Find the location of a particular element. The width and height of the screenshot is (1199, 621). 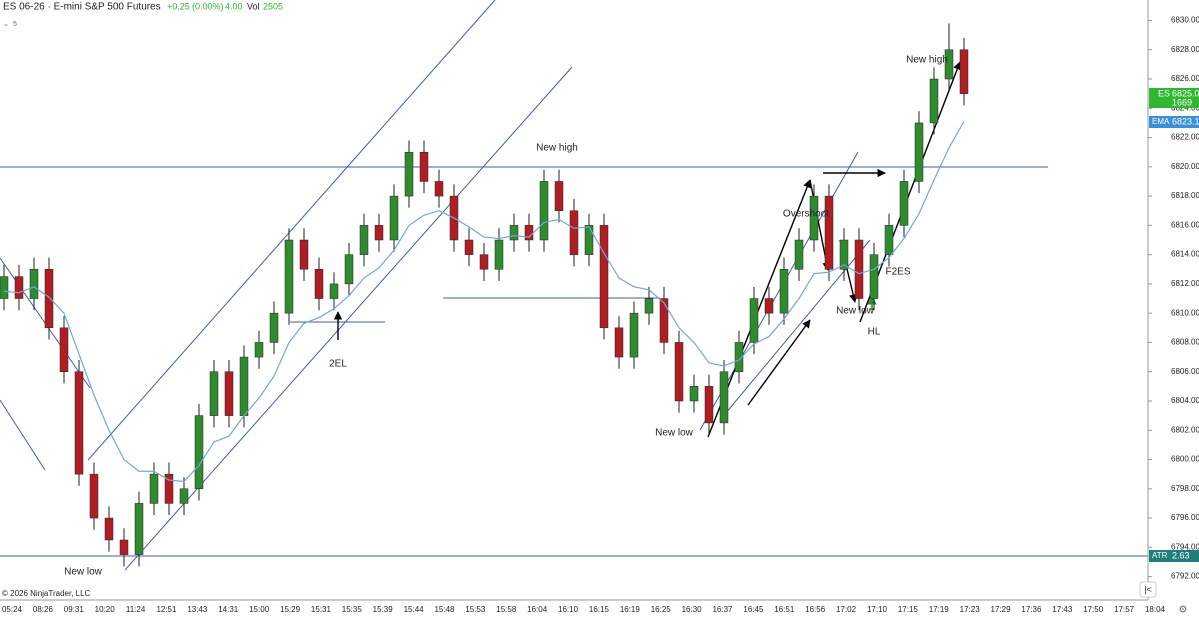

y-tick-label: 6822.00 is located at coordinates (1185, 137).